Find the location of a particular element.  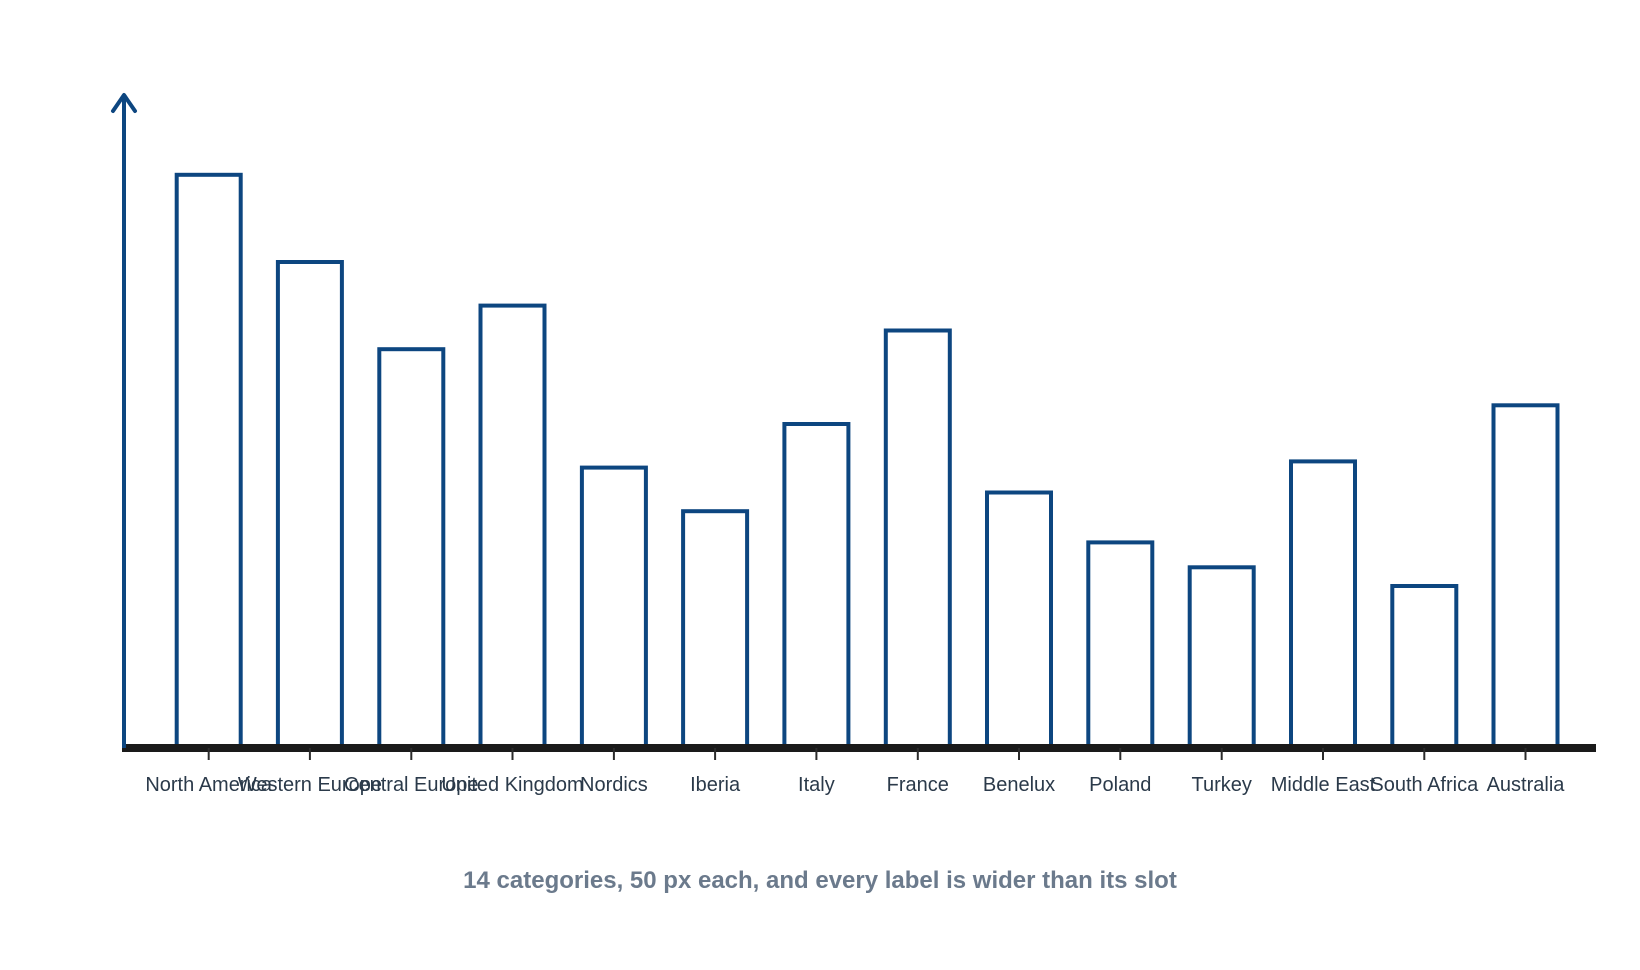

bar-nordics is located at coordinates (613, 607).